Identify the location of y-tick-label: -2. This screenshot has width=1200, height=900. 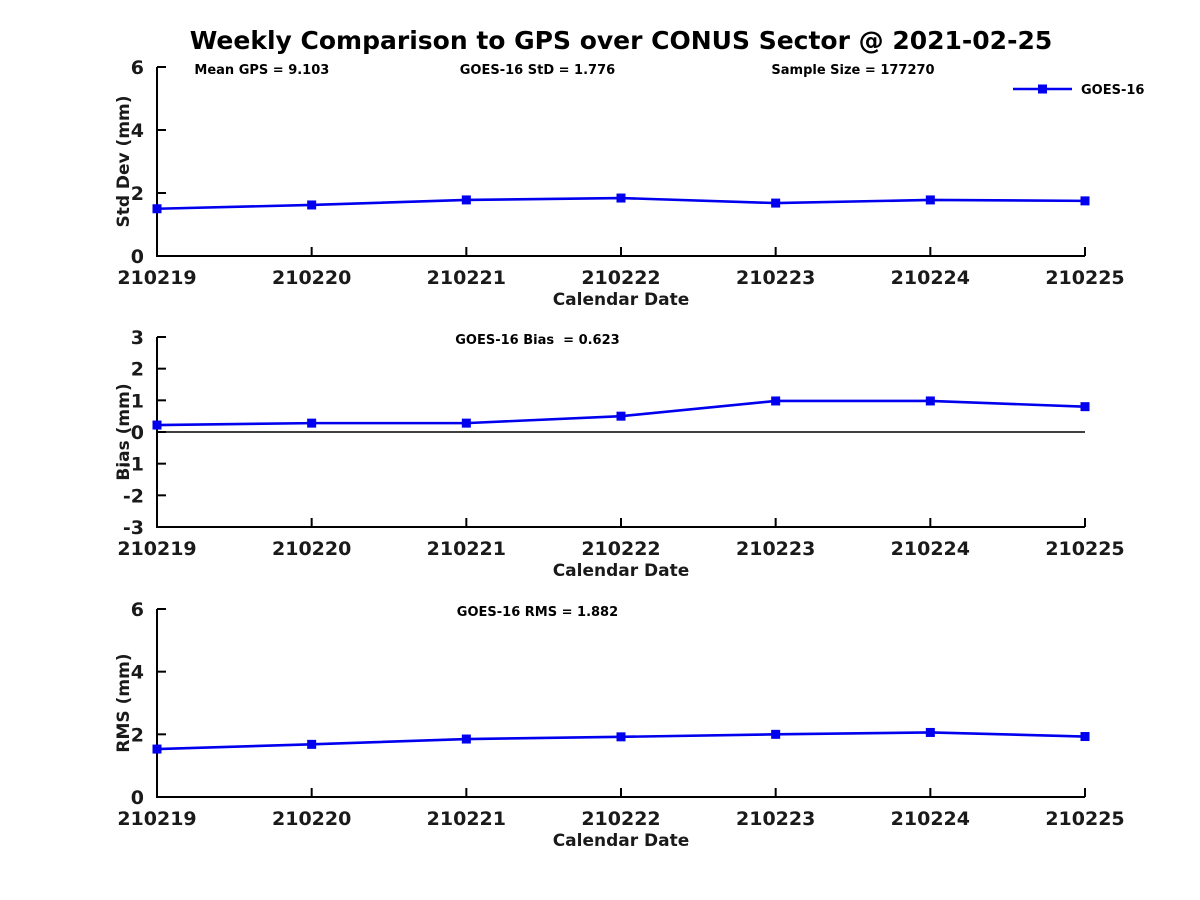
(133, 496).